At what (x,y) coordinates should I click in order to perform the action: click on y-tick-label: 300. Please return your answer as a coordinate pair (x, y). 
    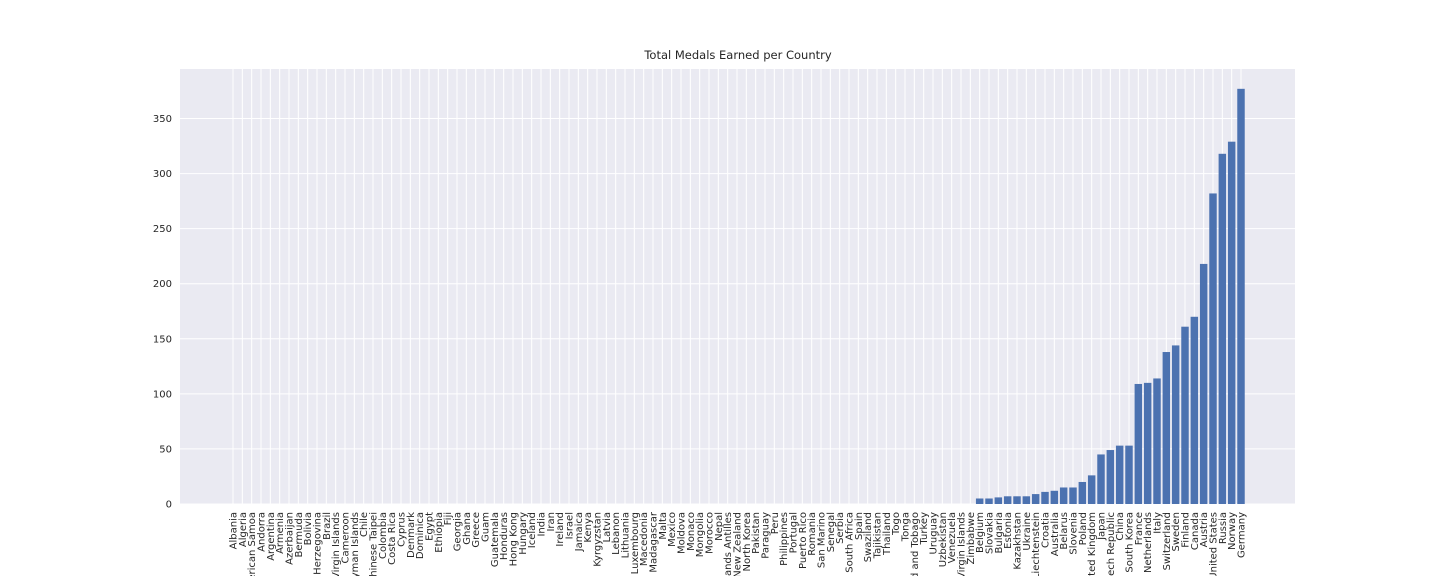
    Looking at the image, I should click on (162, 174).